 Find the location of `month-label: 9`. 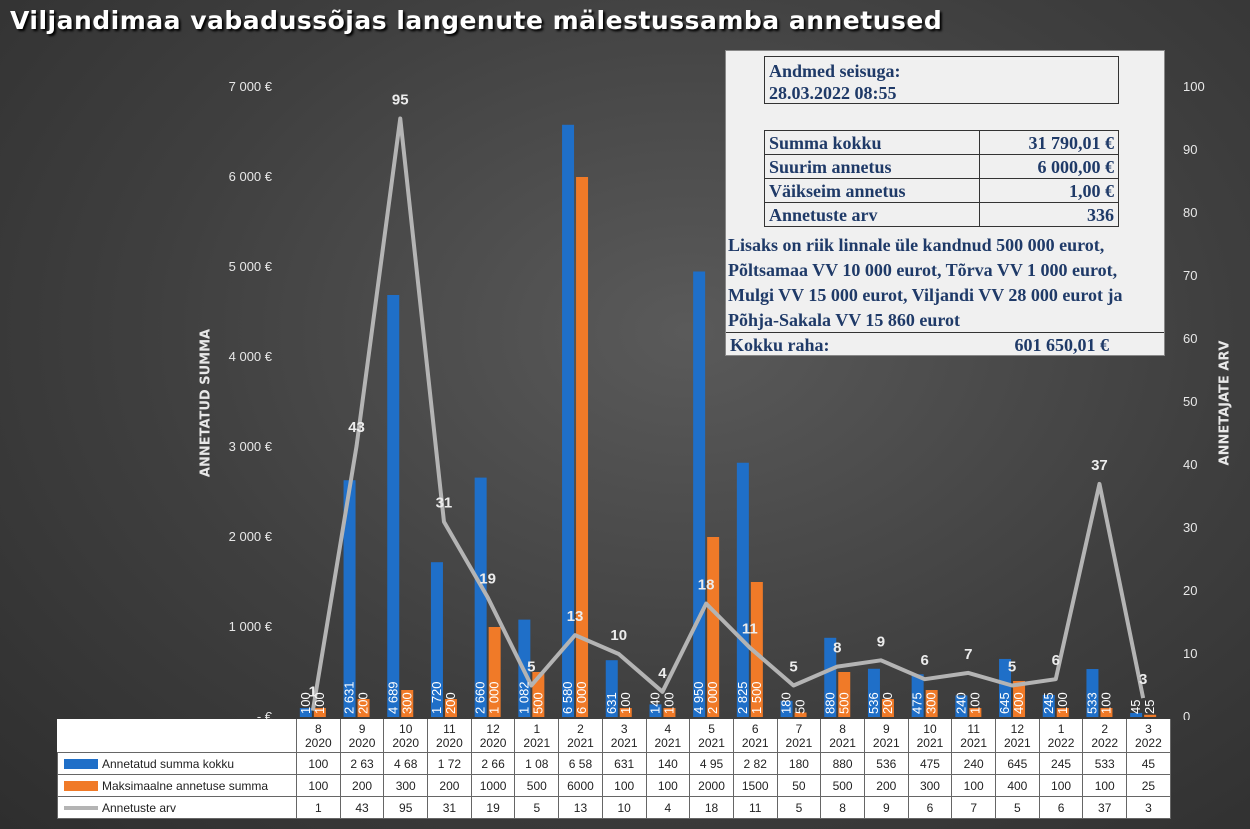

month-label: 9 is located at coordinates (886, 728).